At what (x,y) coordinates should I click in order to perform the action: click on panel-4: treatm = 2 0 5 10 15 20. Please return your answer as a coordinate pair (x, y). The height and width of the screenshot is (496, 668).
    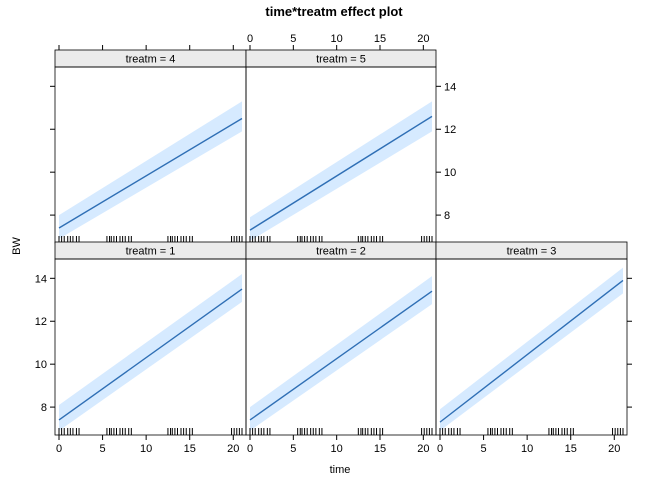
    Looking at the image, I should click on (341, 348).